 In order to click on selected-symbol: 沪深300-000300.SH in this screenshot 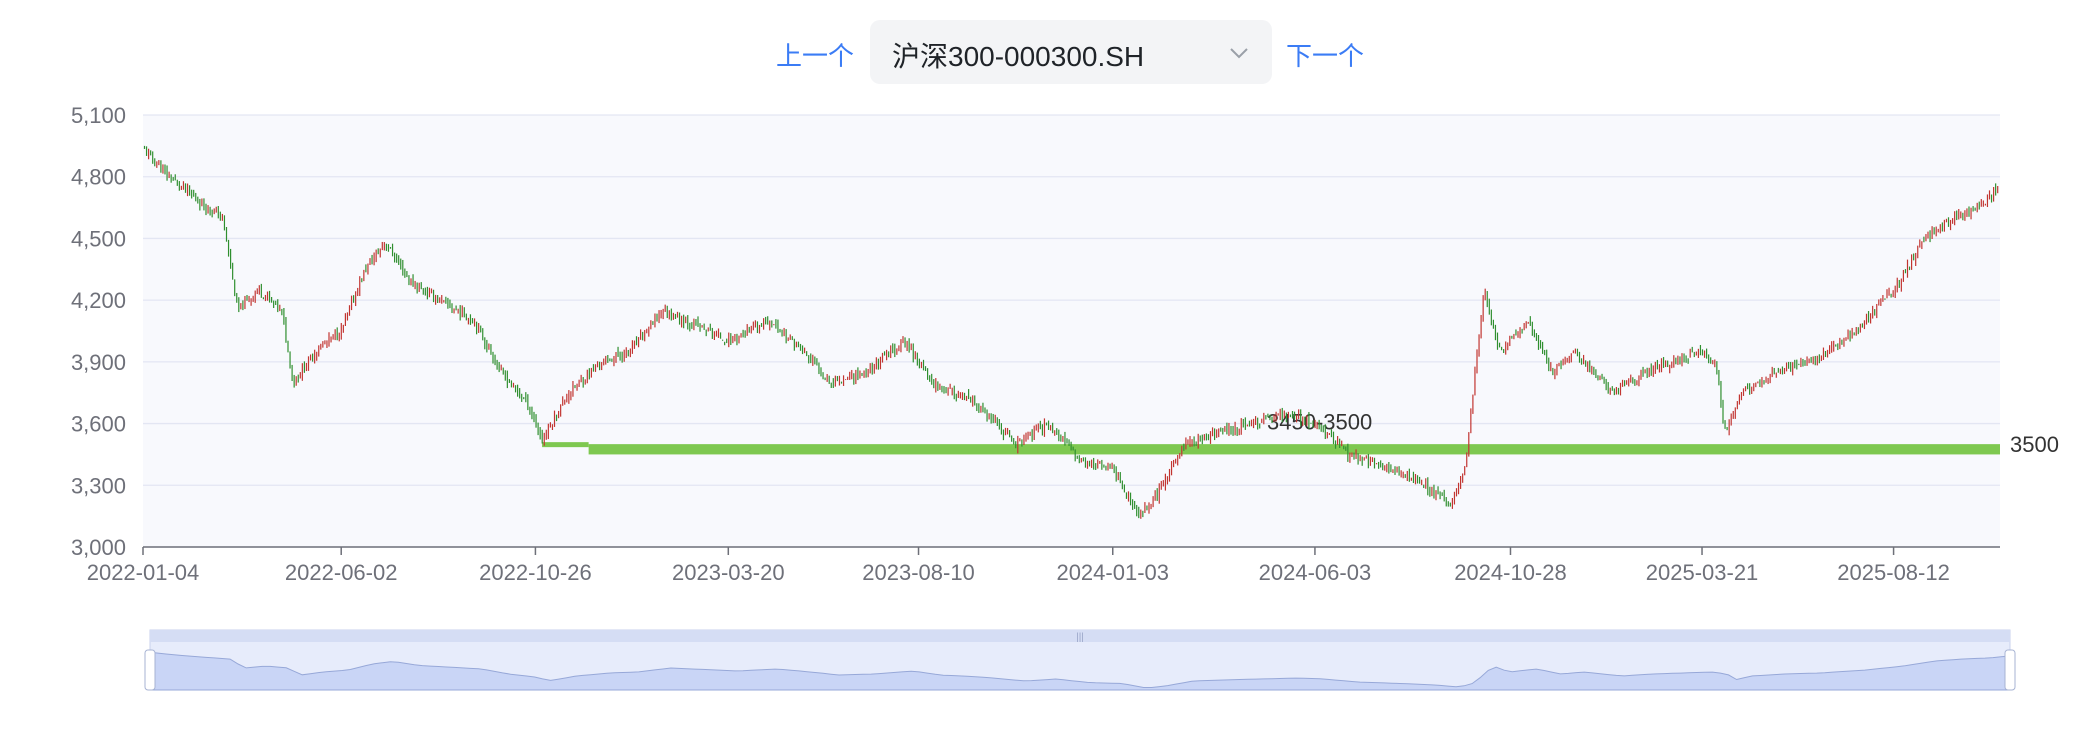, I will do `click(1018, 56)`.